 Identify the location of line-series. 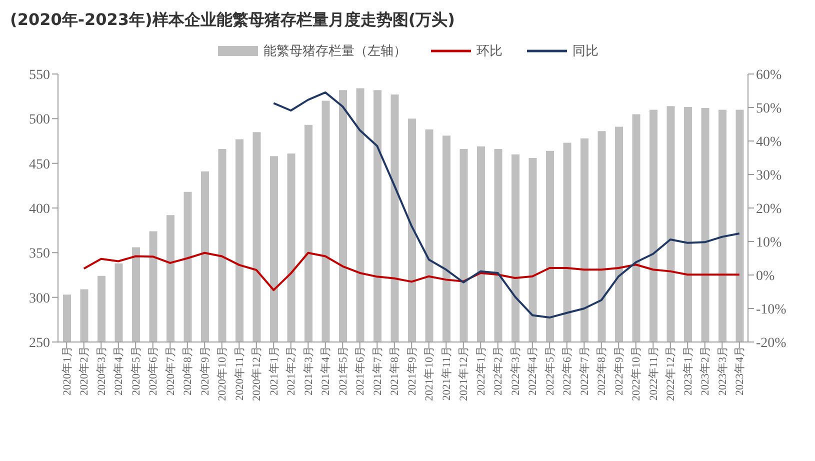
(411, 272).